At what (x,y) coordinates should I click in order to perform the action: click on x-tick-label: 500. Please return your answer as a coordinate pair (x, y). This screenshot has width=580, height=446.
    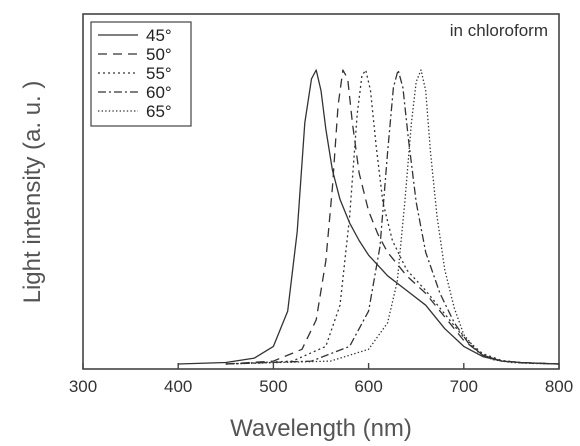
    Looking at the image, I should click on (273, 386).